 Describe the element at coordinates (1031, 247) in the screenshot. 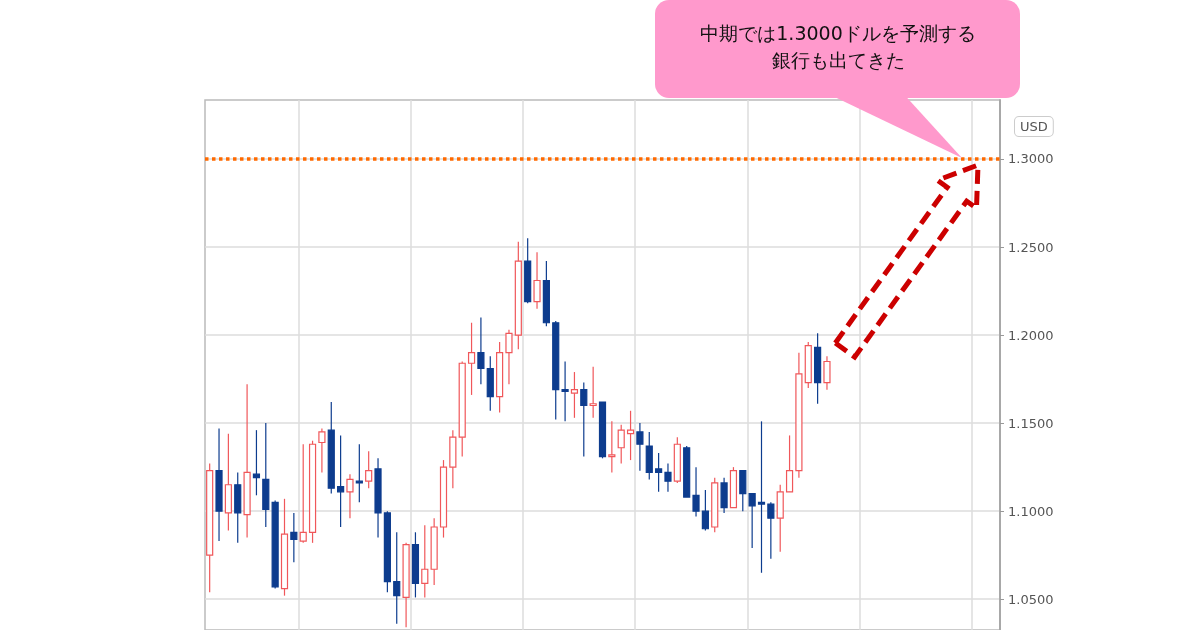

I see `y-tick-label: 1.2500` at that location.